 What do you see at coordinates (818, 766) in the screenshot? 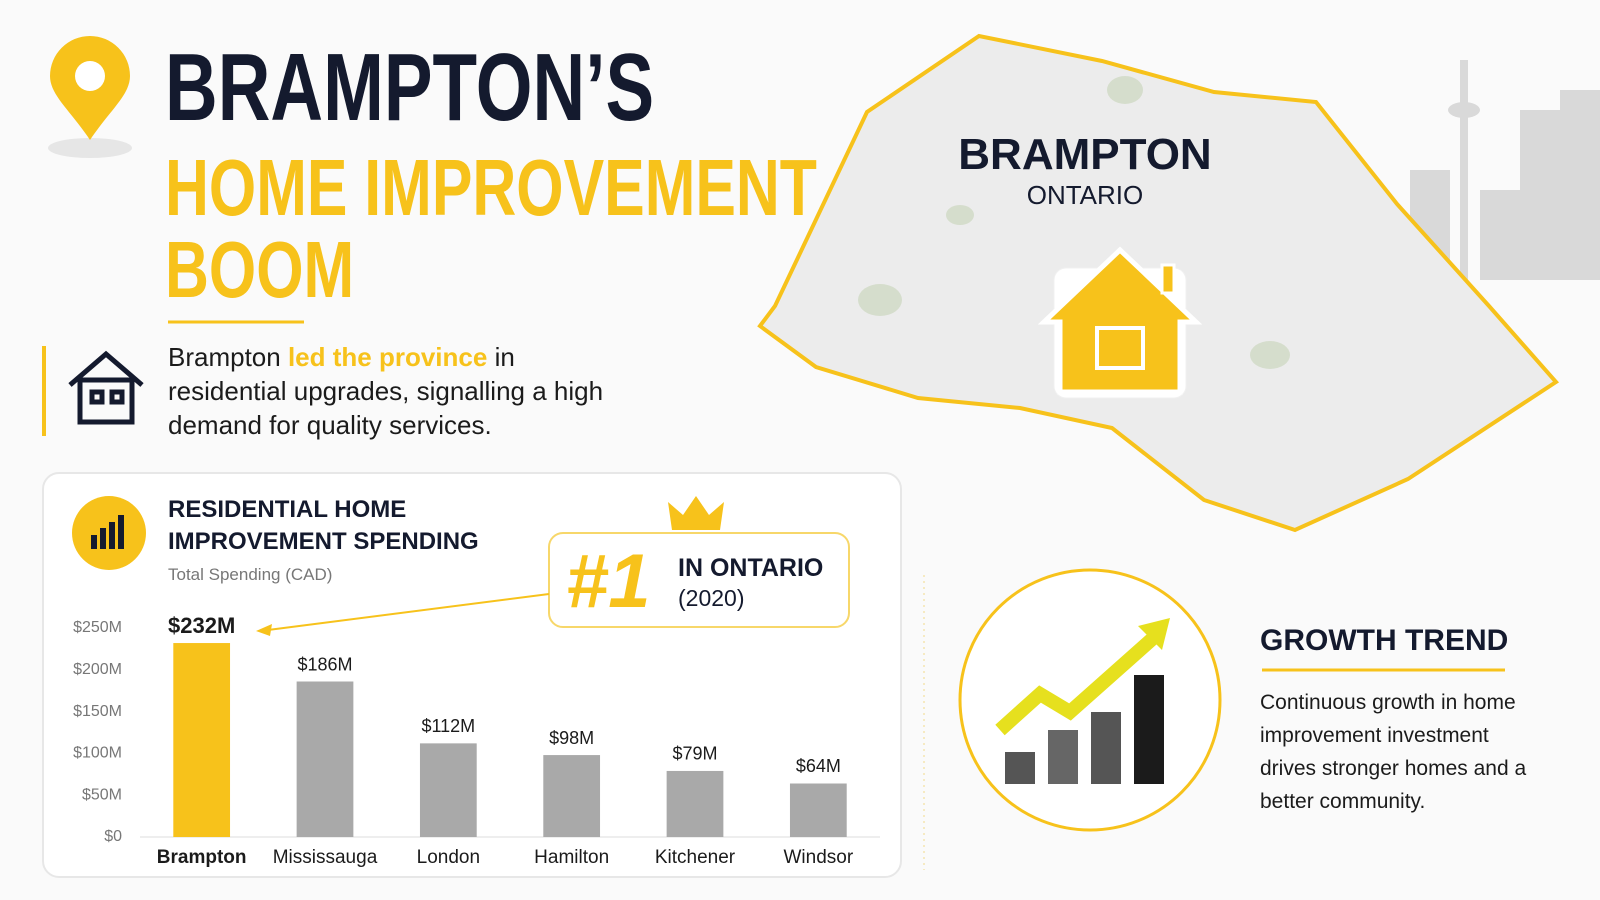
I see `value-label: $64M` at bounding box center [818, 766].